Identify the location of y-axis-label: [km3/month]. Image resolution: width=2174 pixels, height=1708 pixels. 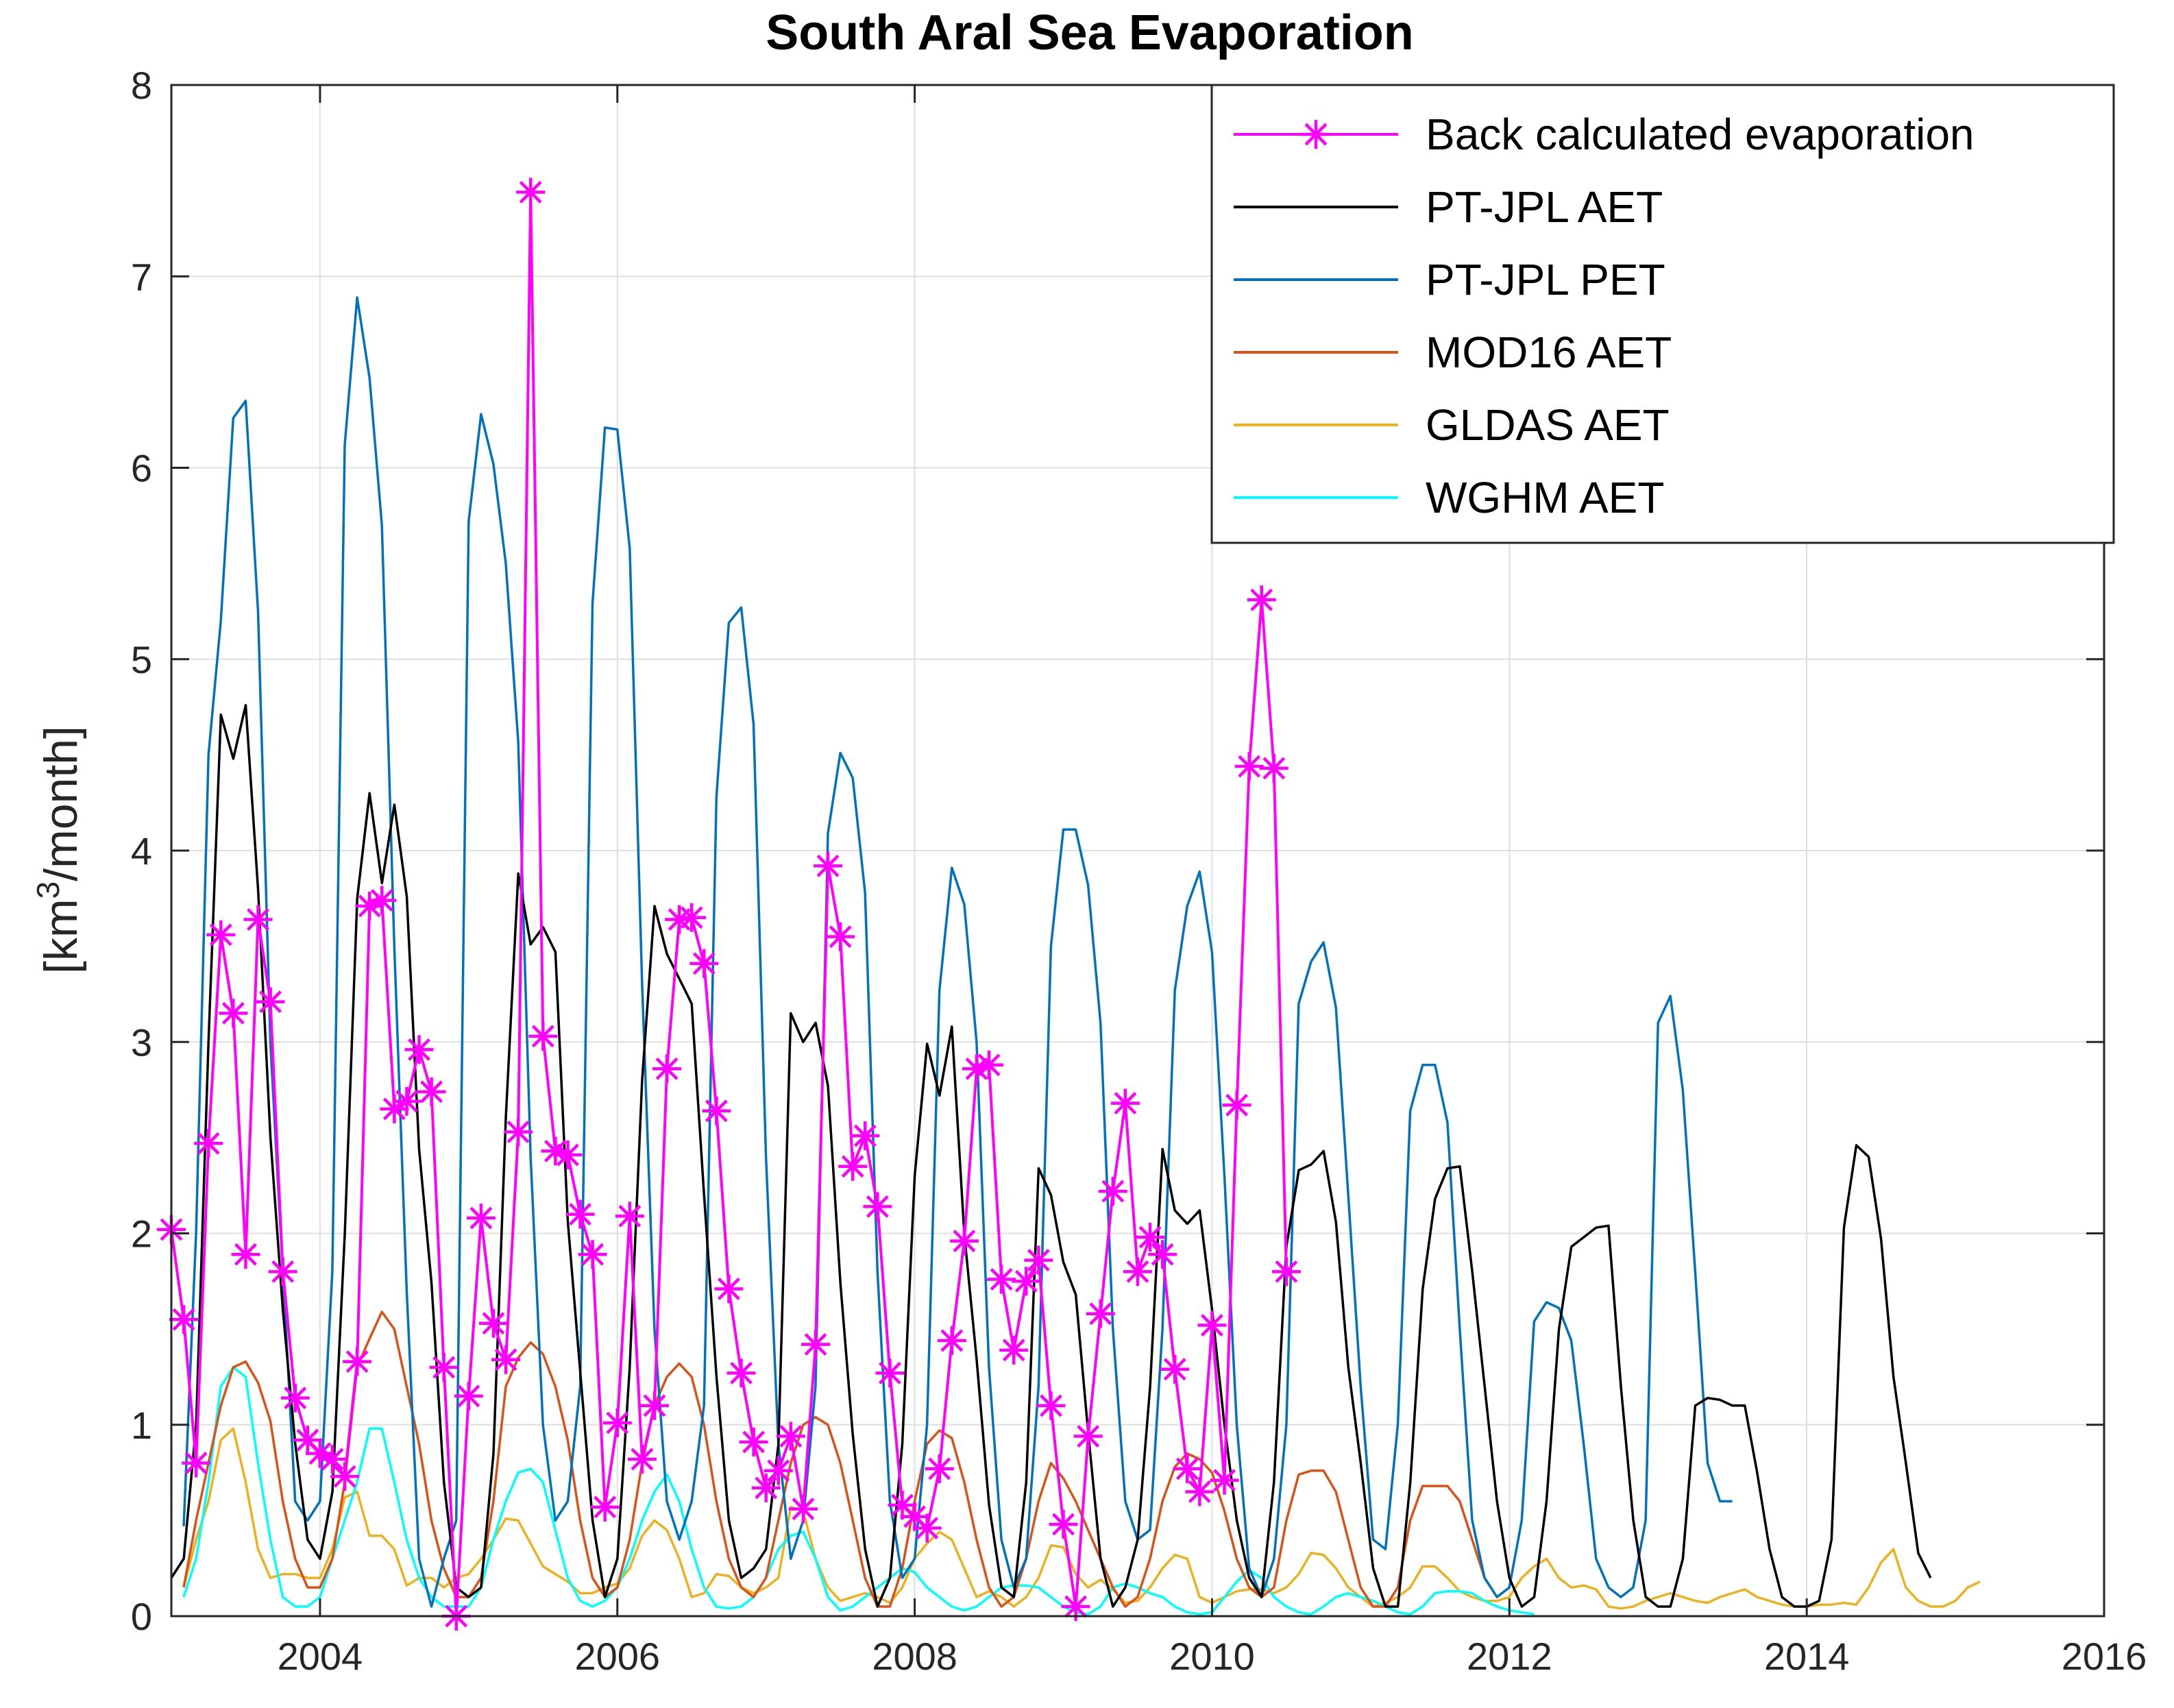
(58, 850).